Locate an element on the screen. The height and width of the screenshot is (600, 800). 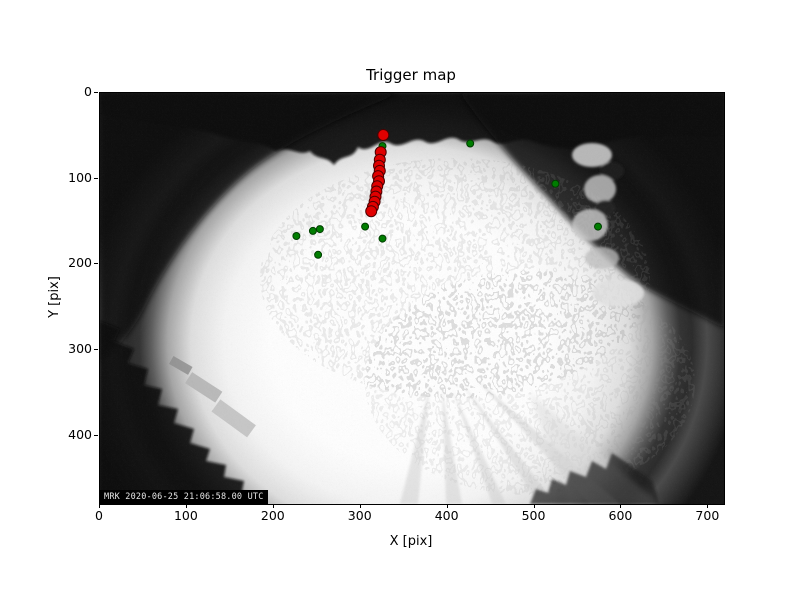
plot-title: Trigger map is located at coordinates (411, 75).